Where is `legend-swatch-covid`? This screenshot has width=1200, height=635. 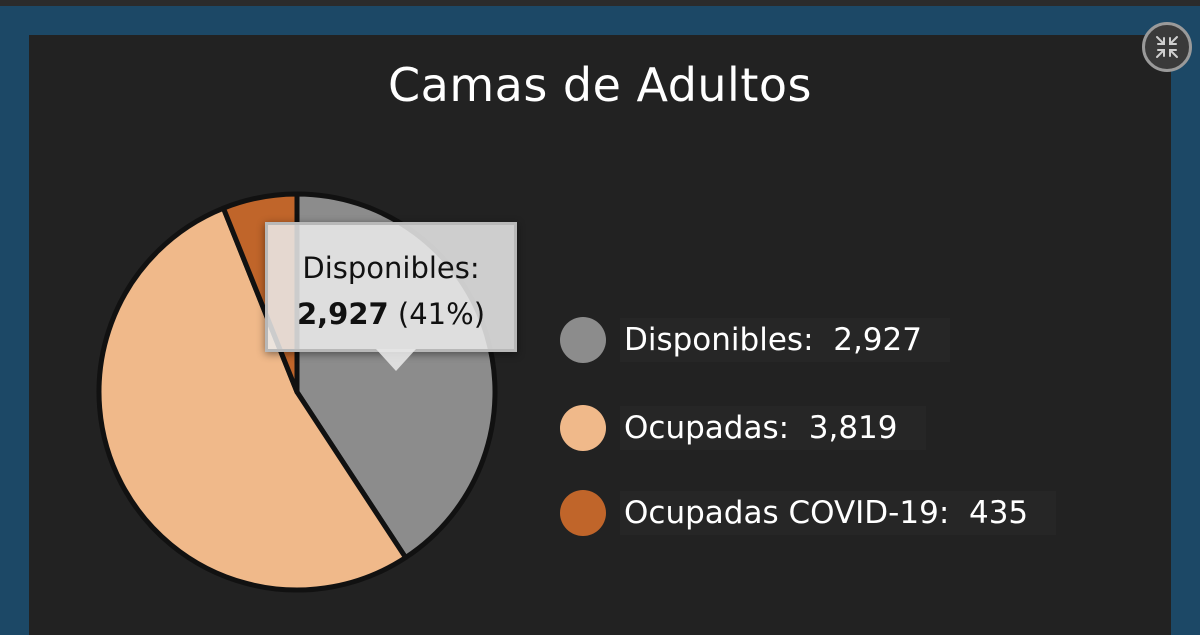
legend-swatch-covid is located at coordinates (583, 513).